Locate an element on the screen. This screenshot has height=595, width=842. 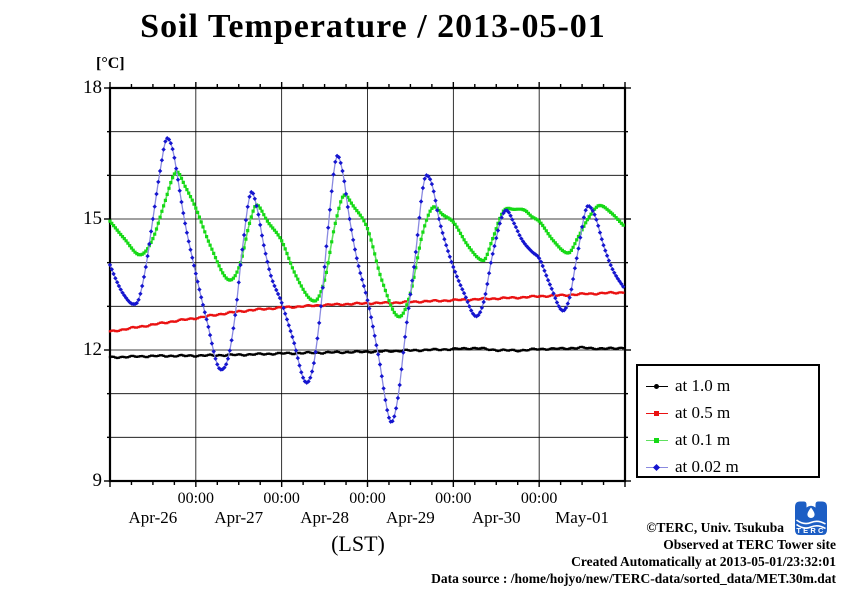
x-time-label-4: 00:00 is located at coordinates (539, 498).